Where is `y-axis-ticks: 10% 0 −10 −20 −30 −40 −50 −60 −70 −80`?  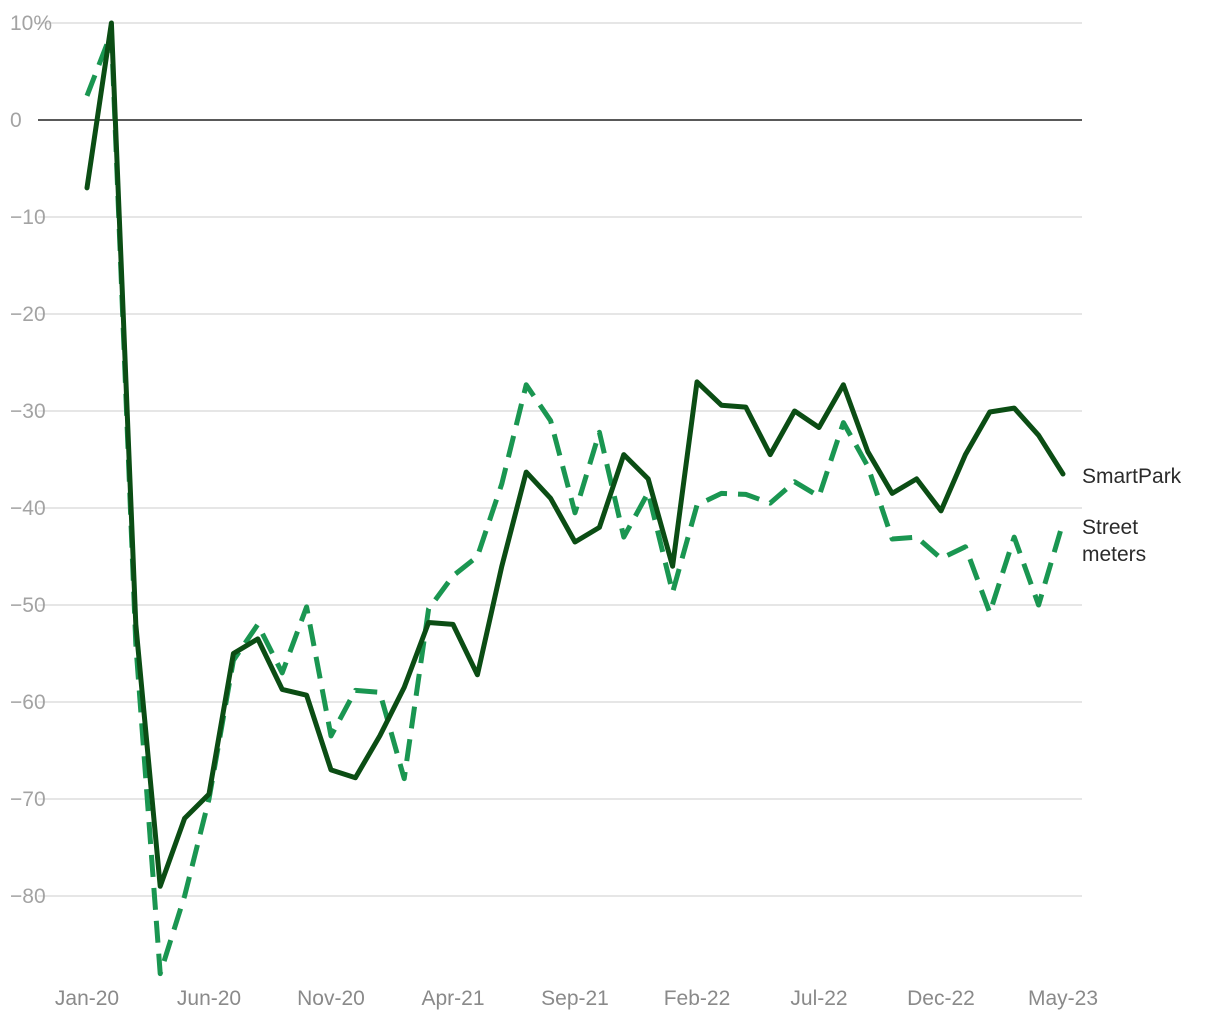 y-axis-ticks: 10% 0 −10 −20 −30 −40 −50 −60 −70 −80 is located at coordinates (31, 460).